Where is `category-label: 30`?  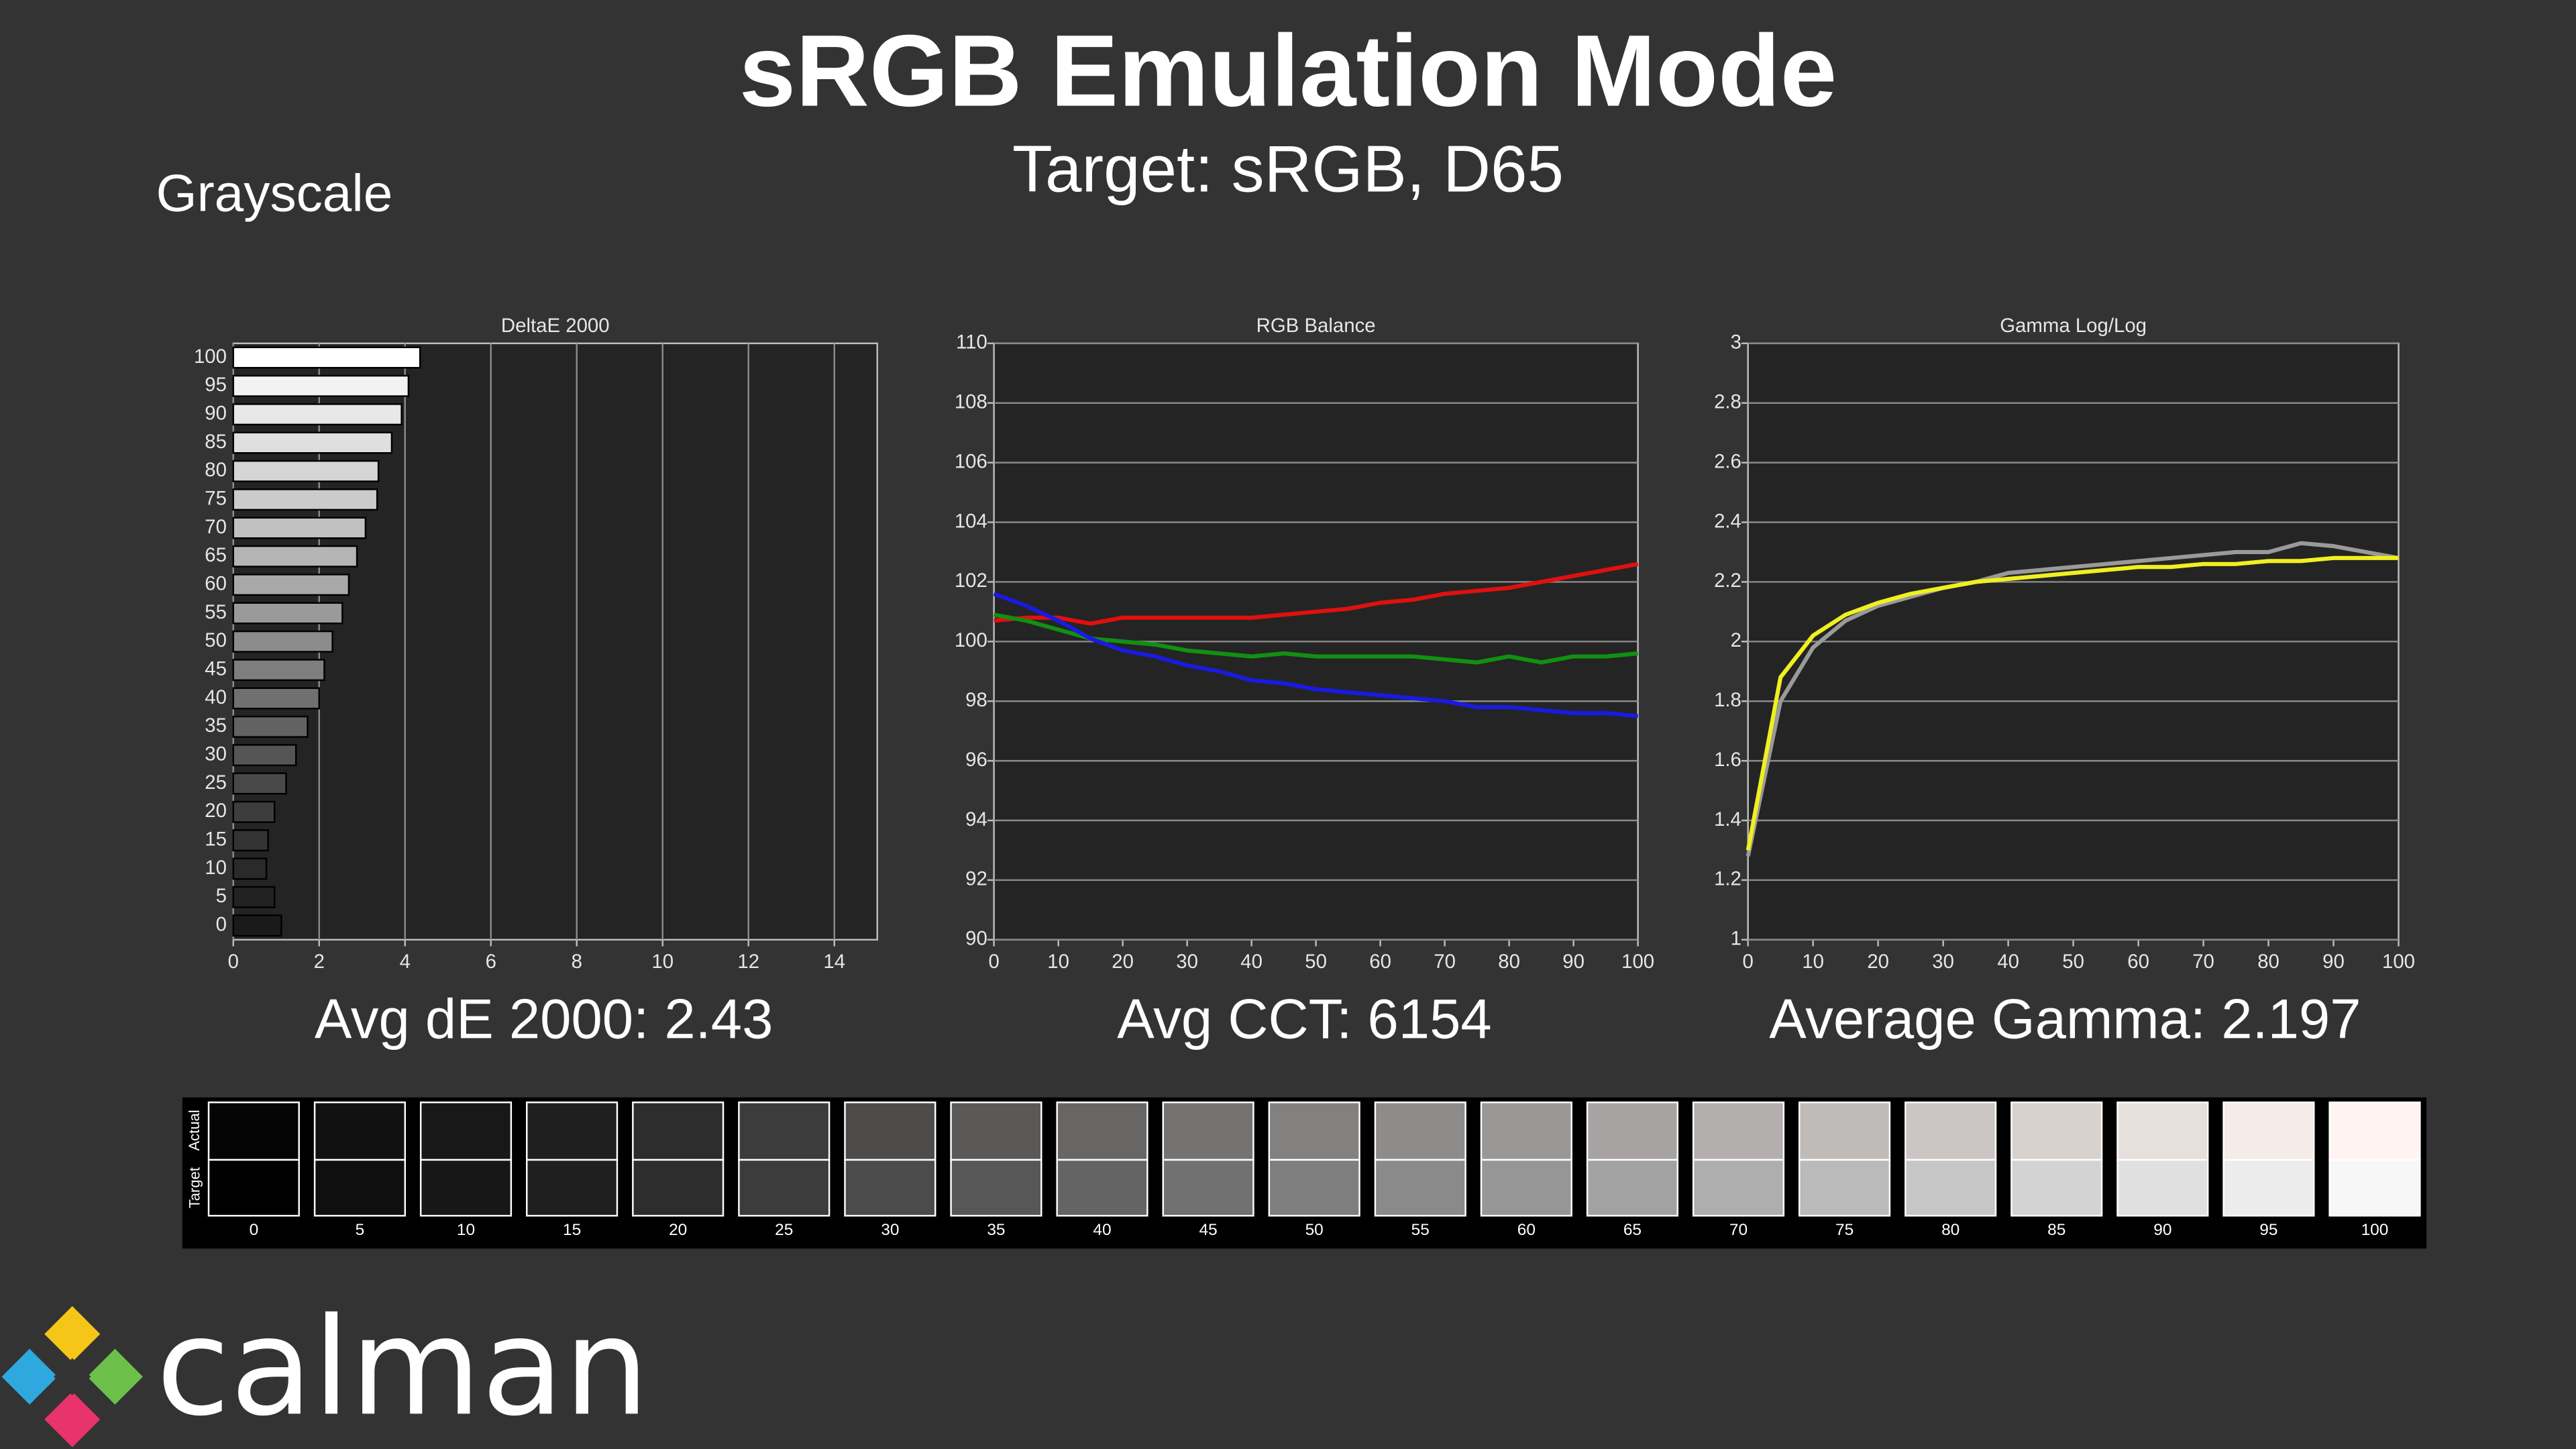
category-label: 30 is located at coordinates (216, 754).